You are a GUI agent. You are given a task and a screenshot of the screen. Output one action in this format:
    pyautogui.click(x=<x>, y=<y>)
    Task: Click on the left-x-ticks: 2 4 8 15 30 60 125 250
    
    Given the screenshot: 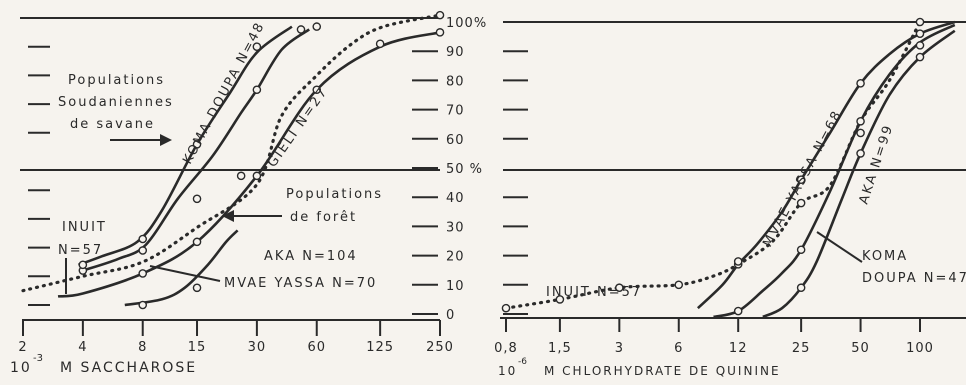 What is the action you would take?
    pyautogui.click(x=236, y=337)
    